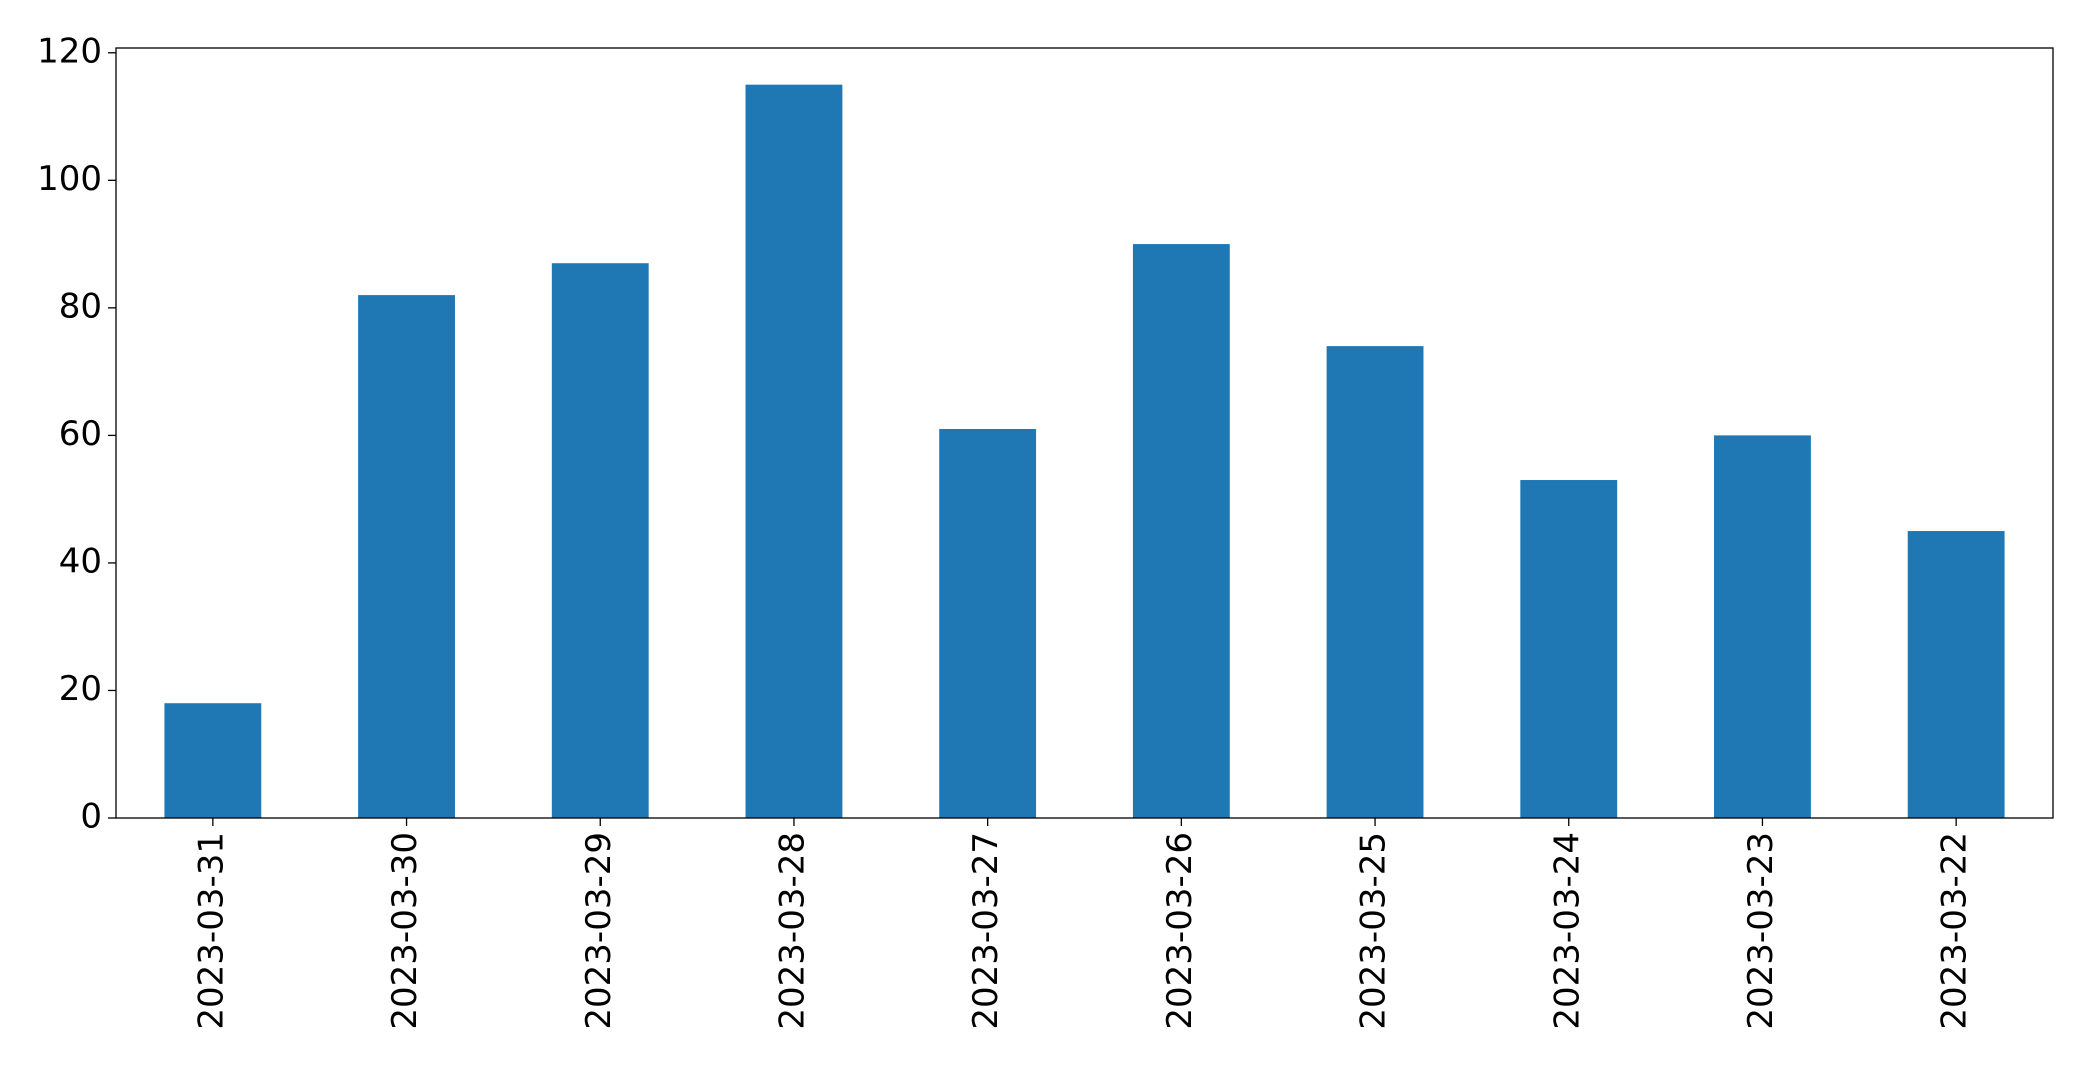 Image resolution: width=2093 pixels, height=1074 pixels. What do you see at coordinates (91, 817) in the screenshot?
I see `y-tick-label: 0` at bounding box center [91, 817].